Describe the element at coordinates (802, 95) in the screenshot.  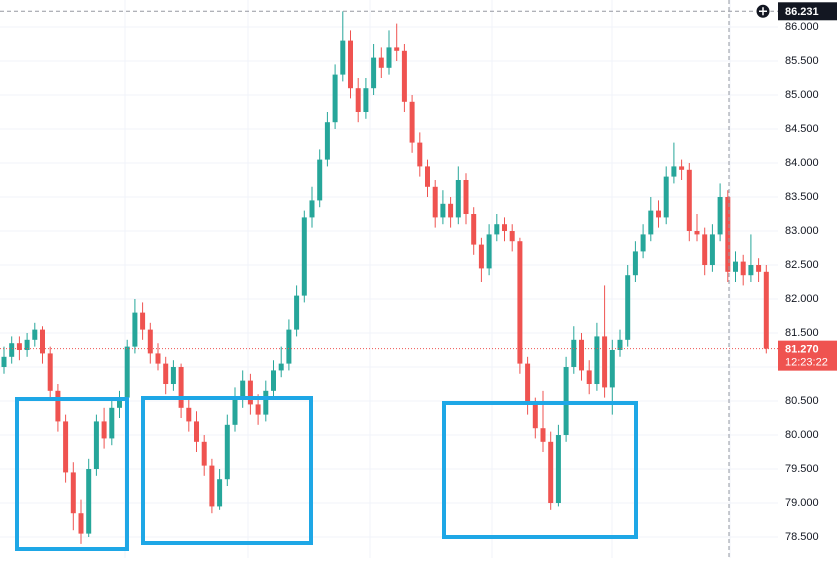
I see `y-tick-label: 85.000` at that location.